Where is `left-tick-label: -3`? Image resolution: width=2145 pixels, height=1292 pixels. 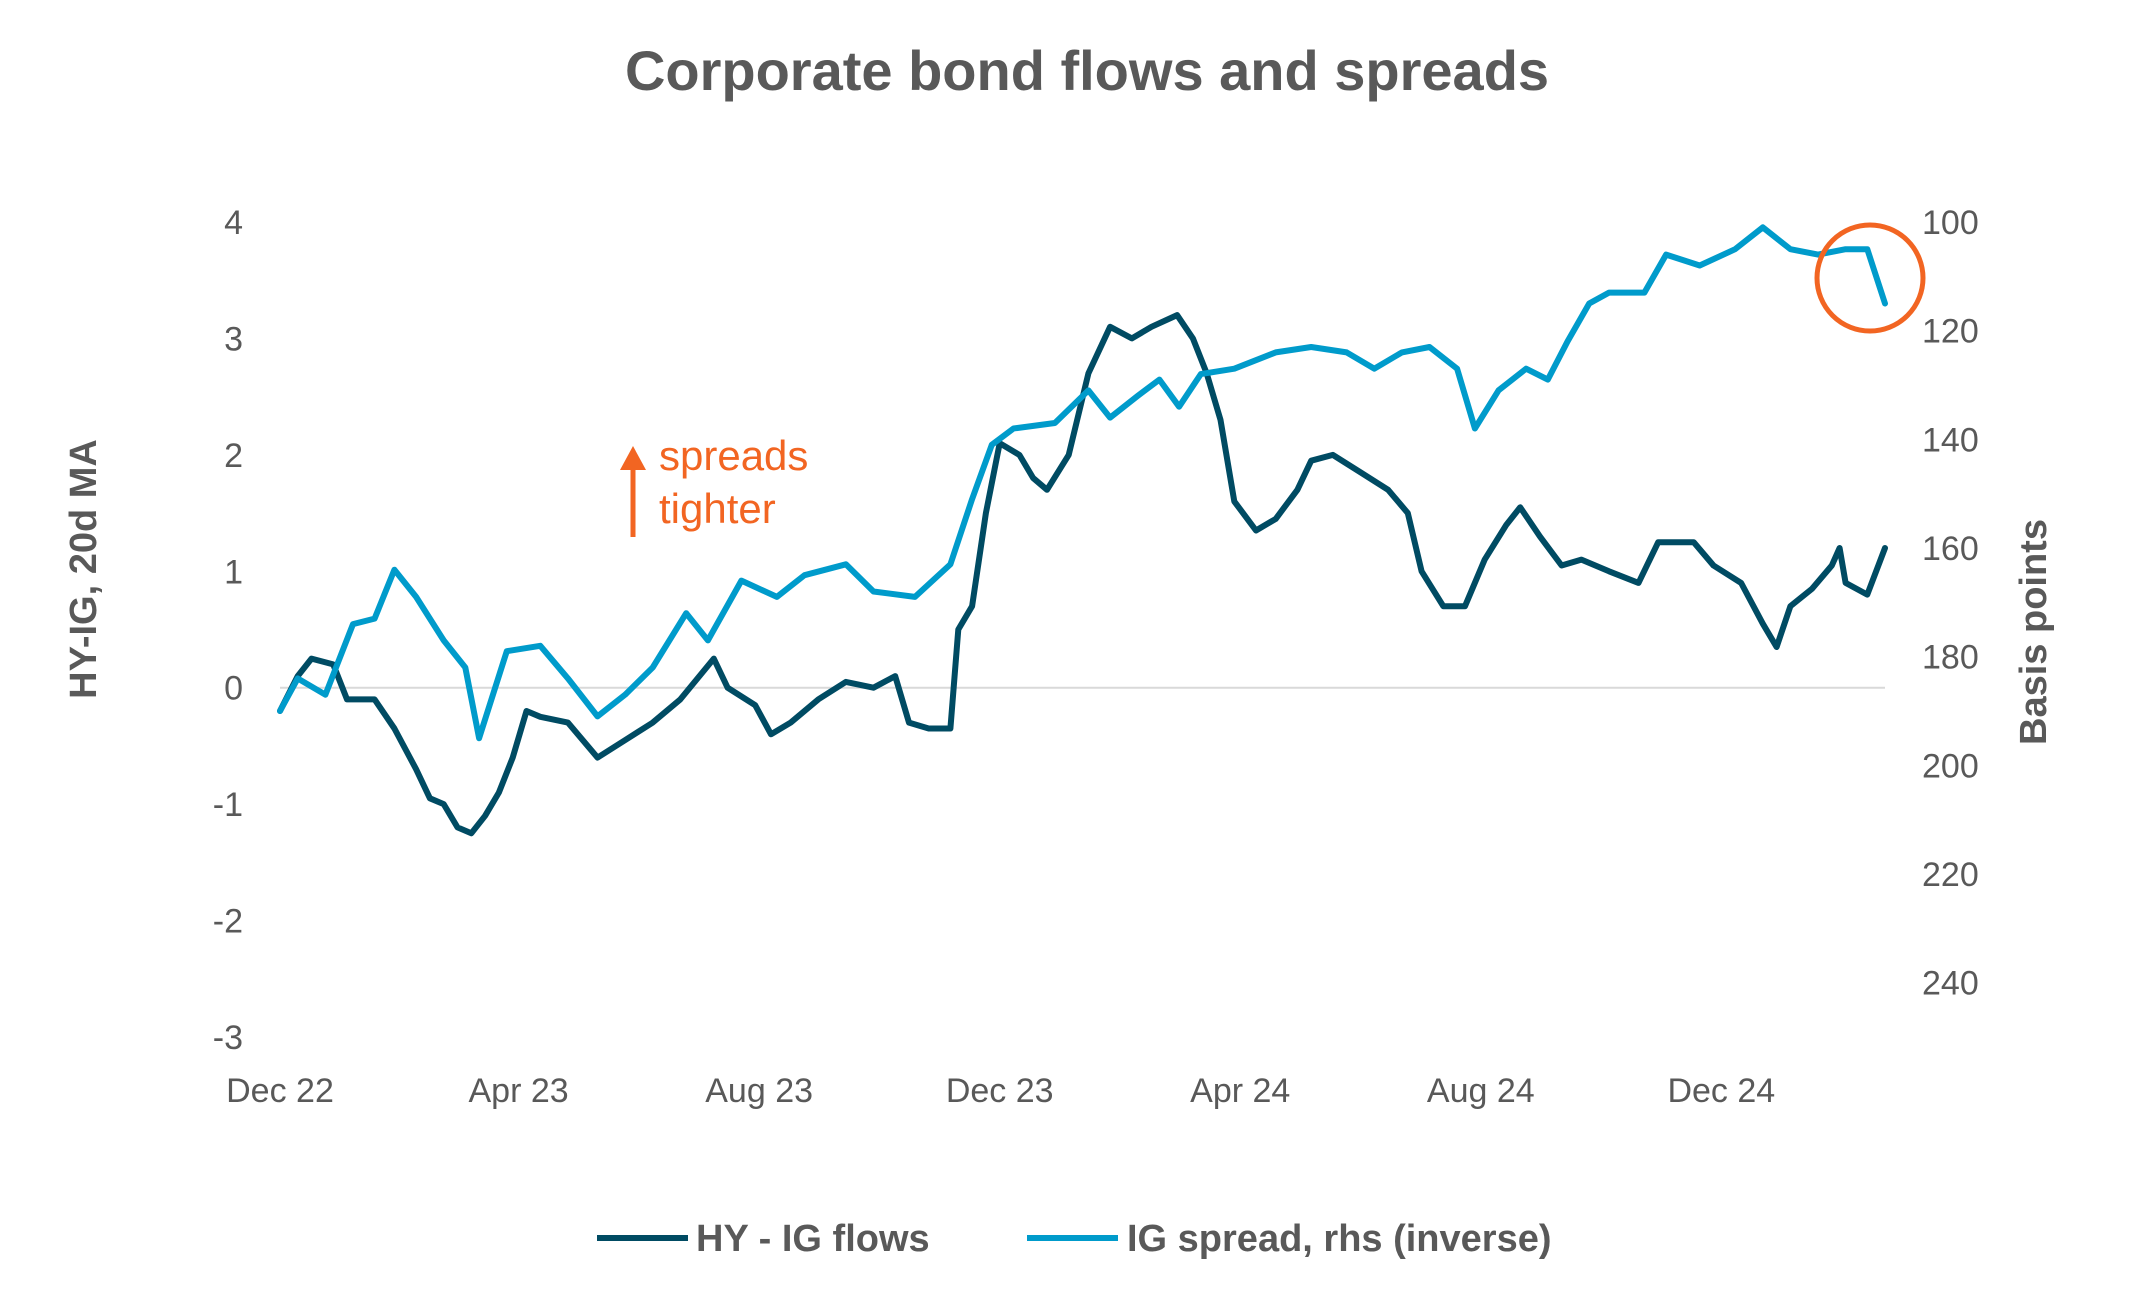
left-tick-label: -3 is located at coordinates (228, 1038).